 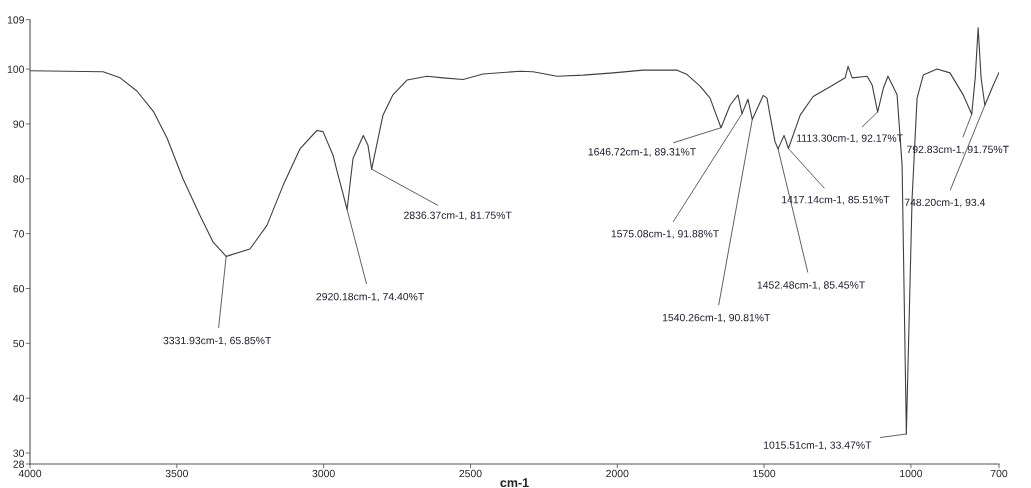 I want to click on y-tick-label: 30, so click(x=19, y=453).